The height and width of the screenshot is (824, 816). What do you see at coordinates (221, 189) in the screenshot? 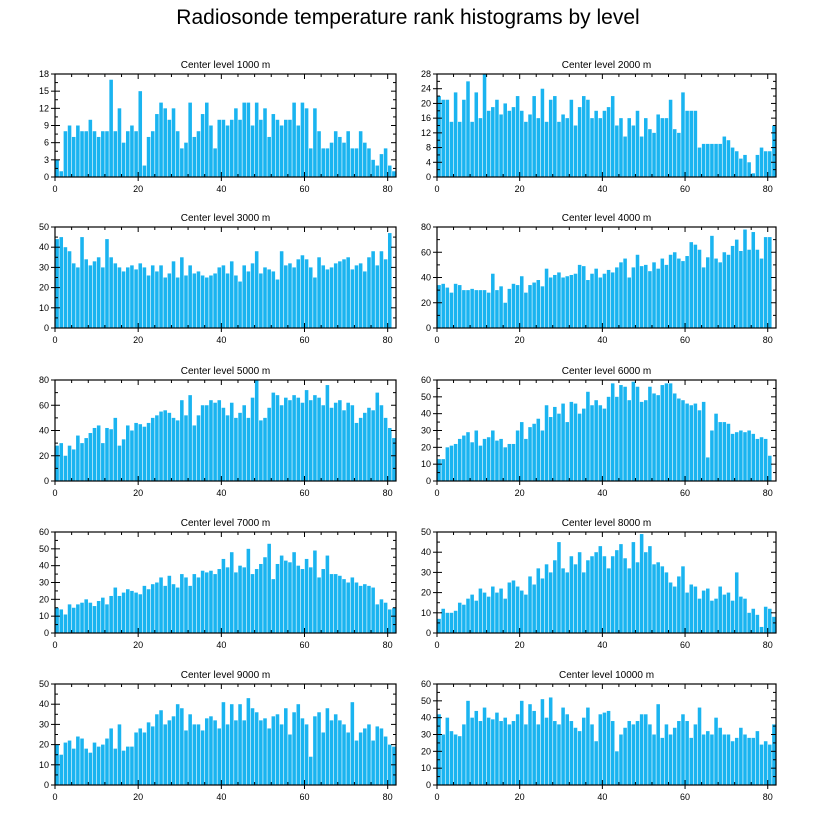
I see `x-tick-label: 40` at bounding box center [221, 189].